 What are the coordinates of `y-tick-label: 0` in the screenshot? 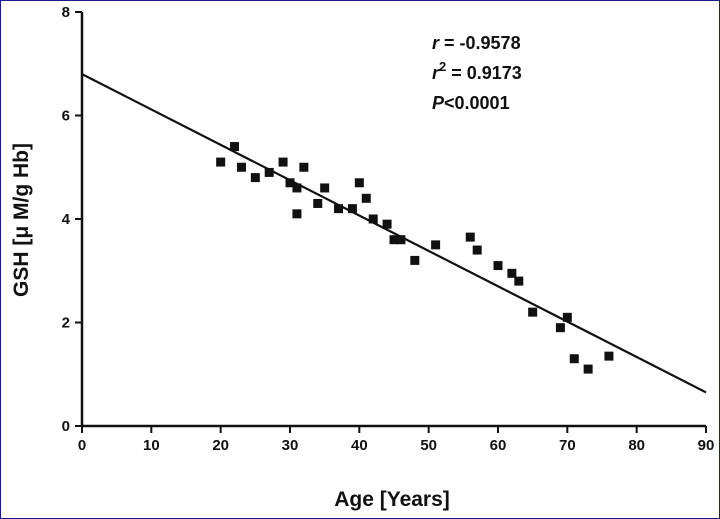 It's located at (66, 426).